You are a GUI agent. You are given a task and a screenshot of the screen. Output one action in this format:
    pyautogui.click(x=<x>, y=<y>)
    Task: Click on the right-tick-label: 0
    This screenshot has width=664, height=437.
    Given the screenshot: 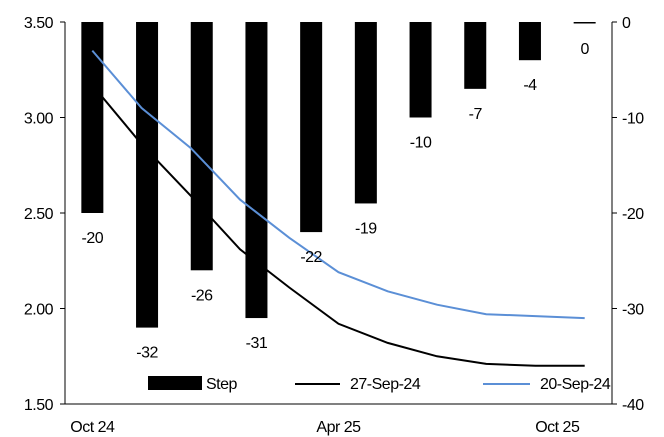 What is the action you would take?
    pyautogui.click(x=626, y=23)
    